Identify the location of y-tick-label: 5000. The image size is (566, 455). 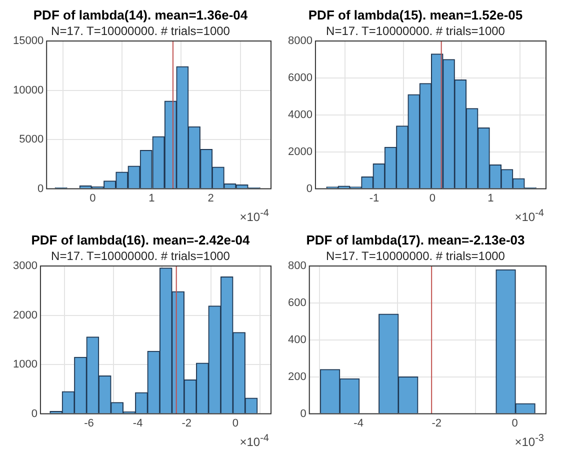
(31, 140).